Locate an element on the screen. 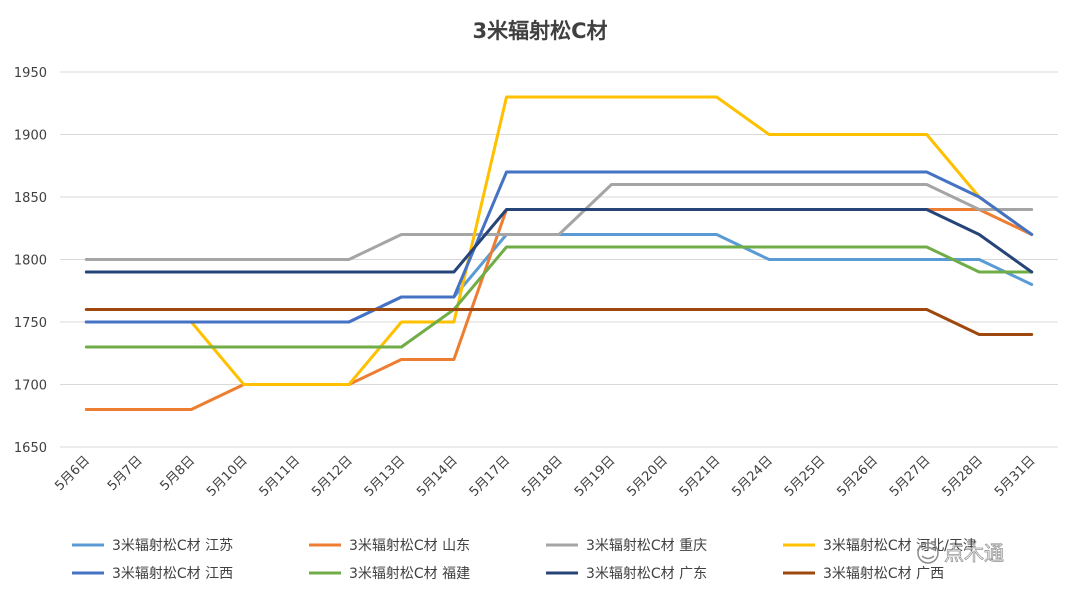 The height and width of the screenshot is (605, 1080). y-tick-label: 1750 is located at coordinates (30, 323).